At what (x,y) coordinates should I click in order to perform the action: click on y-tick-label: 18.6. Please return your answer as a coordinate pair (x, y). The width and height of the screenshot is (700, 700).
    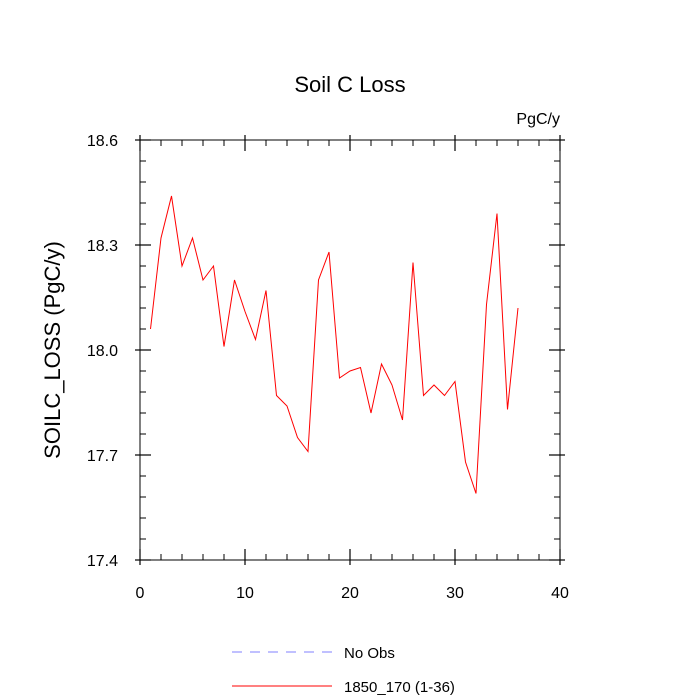
    Looking at the image, I should click on (102, 141).